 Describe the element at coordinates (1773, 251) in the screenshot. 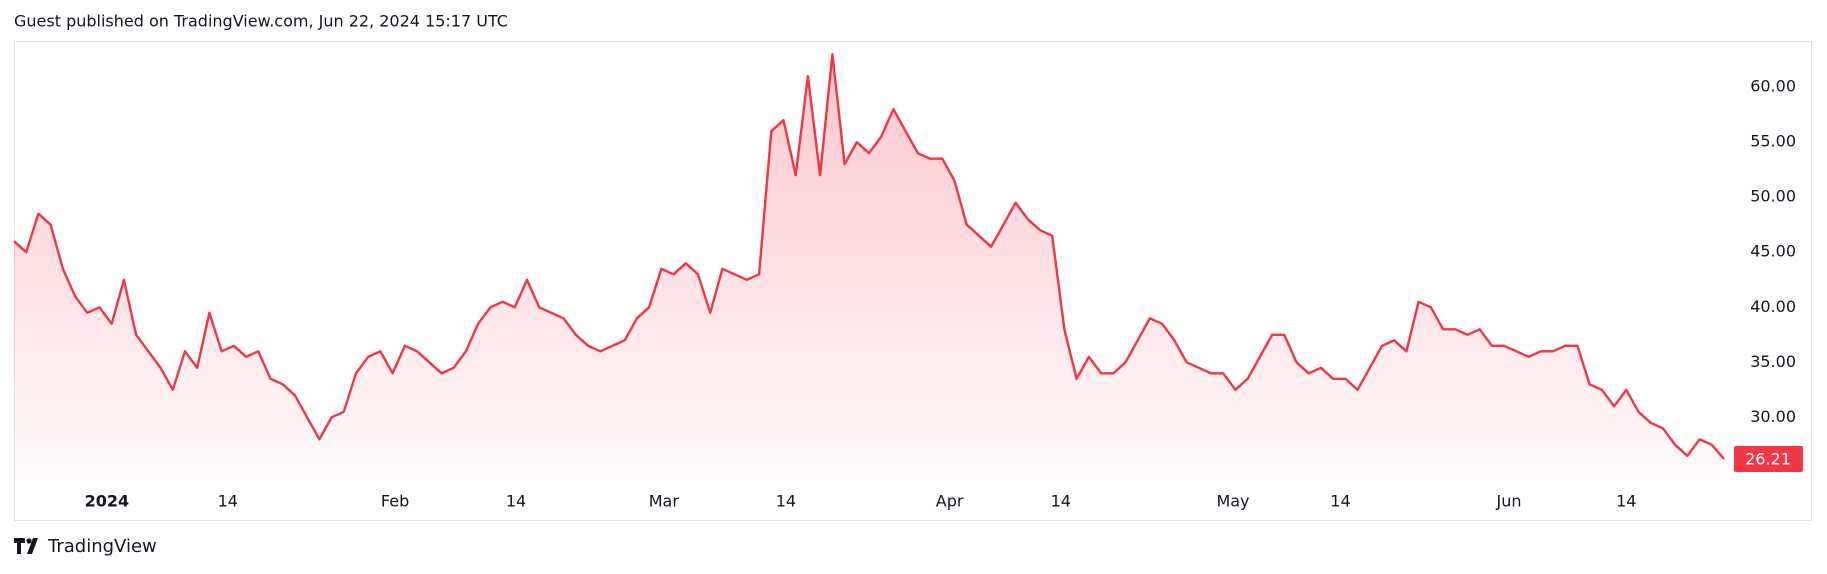

I see `y-tick-label: 45.00` at that location.